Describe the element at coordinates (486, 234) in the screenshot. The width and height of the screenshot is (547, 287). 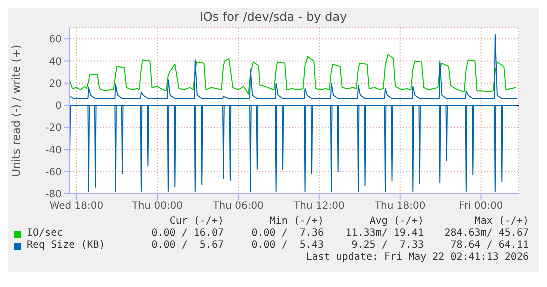
I see `text: 284.63m/ 45.67` at that location.